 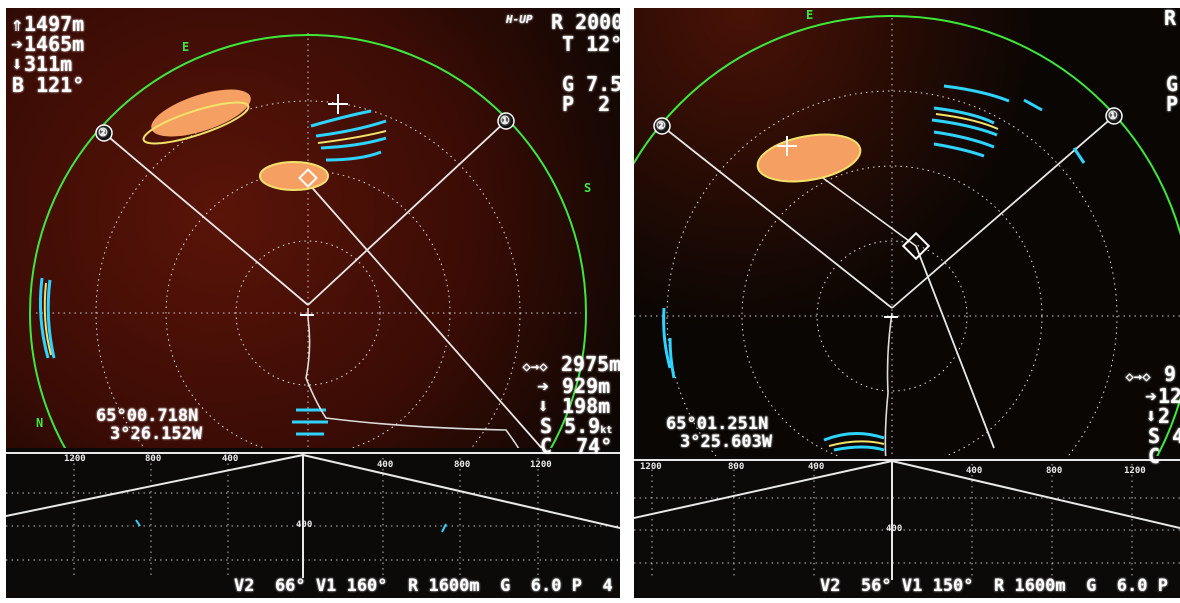 What do you see at coordinates (591, 44) in the screenshot?
I see `tilt-readout: T 12°` at bounding box center [591, 44].